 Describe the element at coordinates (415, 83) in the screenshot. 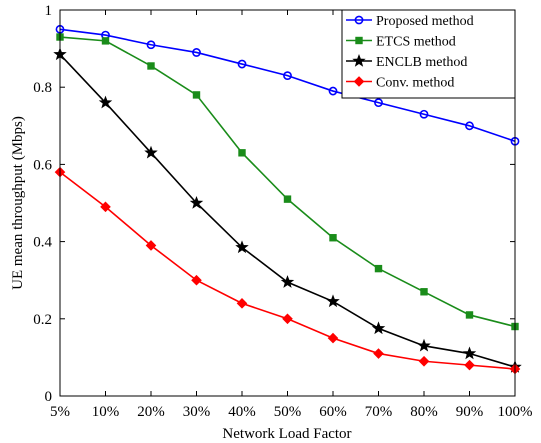

I see `legend-label: Conv. method` at that location.